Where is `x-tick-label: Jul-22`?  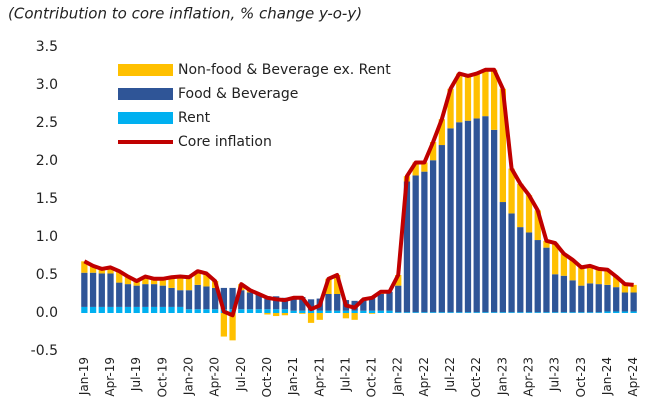 x-tick-label: Jul-22 is located at coordinates (450, 374).